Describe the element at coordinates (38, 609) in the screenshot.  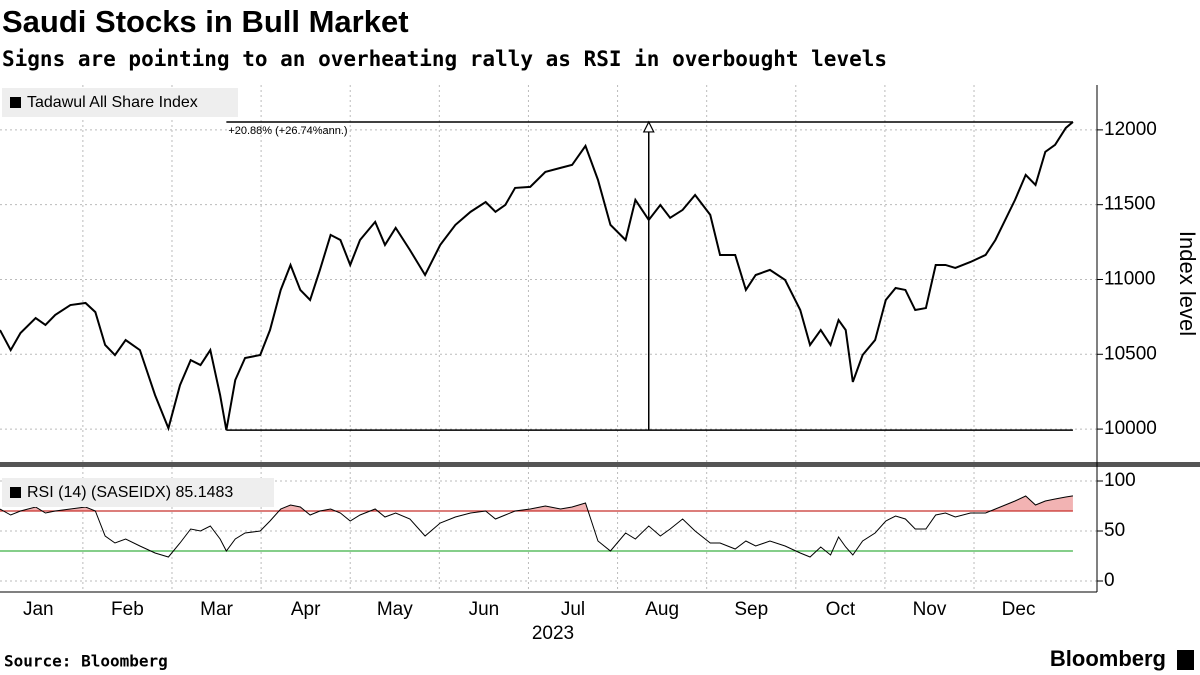
I see `x-tick-label: Jan` at that location.